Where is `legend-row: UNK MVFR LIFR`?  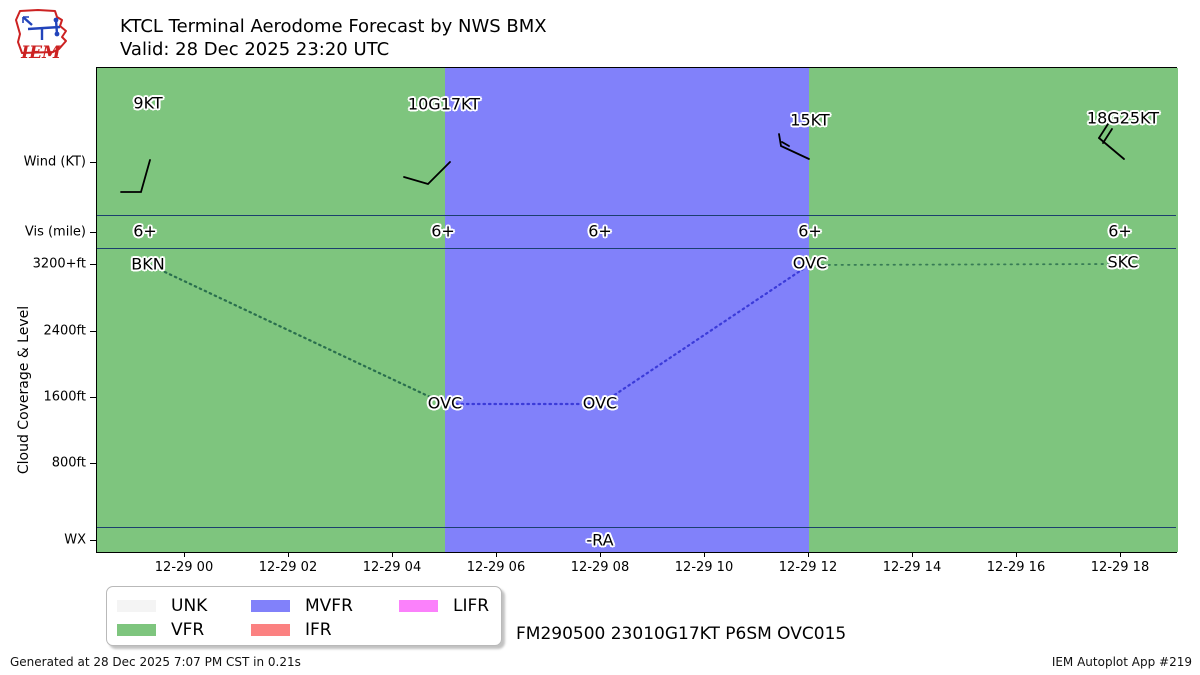
legend-row: UNK MVFR LIFR is located at coordinates (309, 606).